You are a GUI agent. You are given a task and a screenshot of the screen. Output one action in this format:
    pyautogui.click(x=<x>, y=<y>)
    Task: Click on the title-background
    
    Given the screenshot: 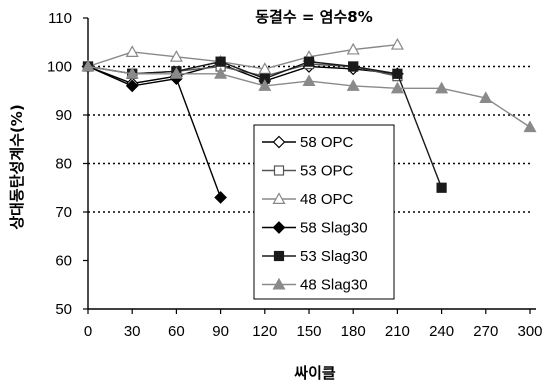 What is the action you would take?
    pyautogui.click(x=314, y=16)
    